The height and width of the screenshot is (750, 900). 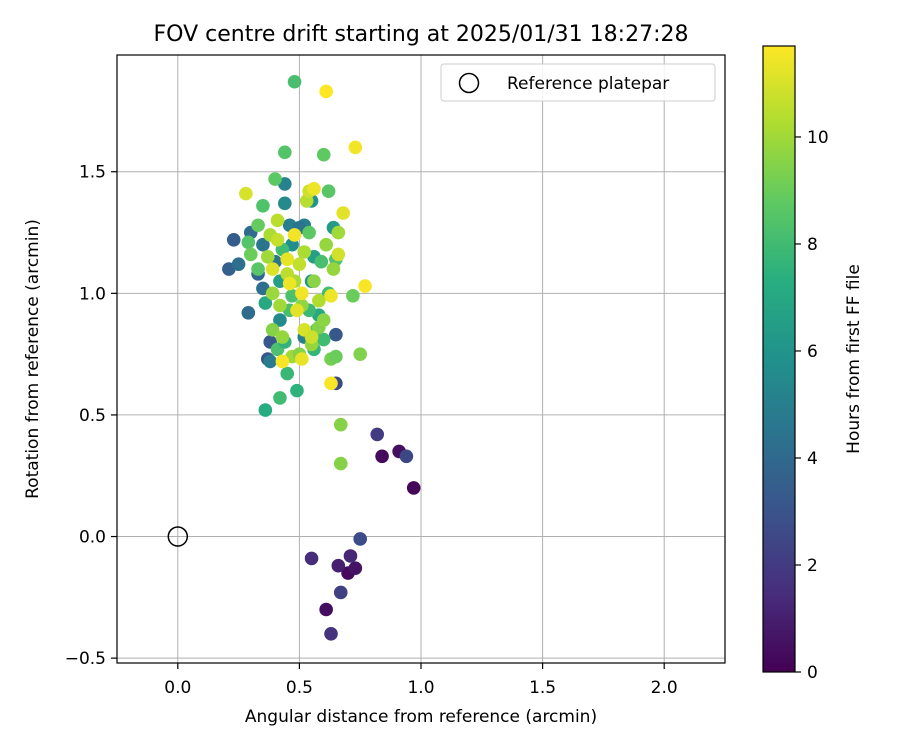 I want to click on colorbar-tick-label: 2, so click(x=812, y=566).